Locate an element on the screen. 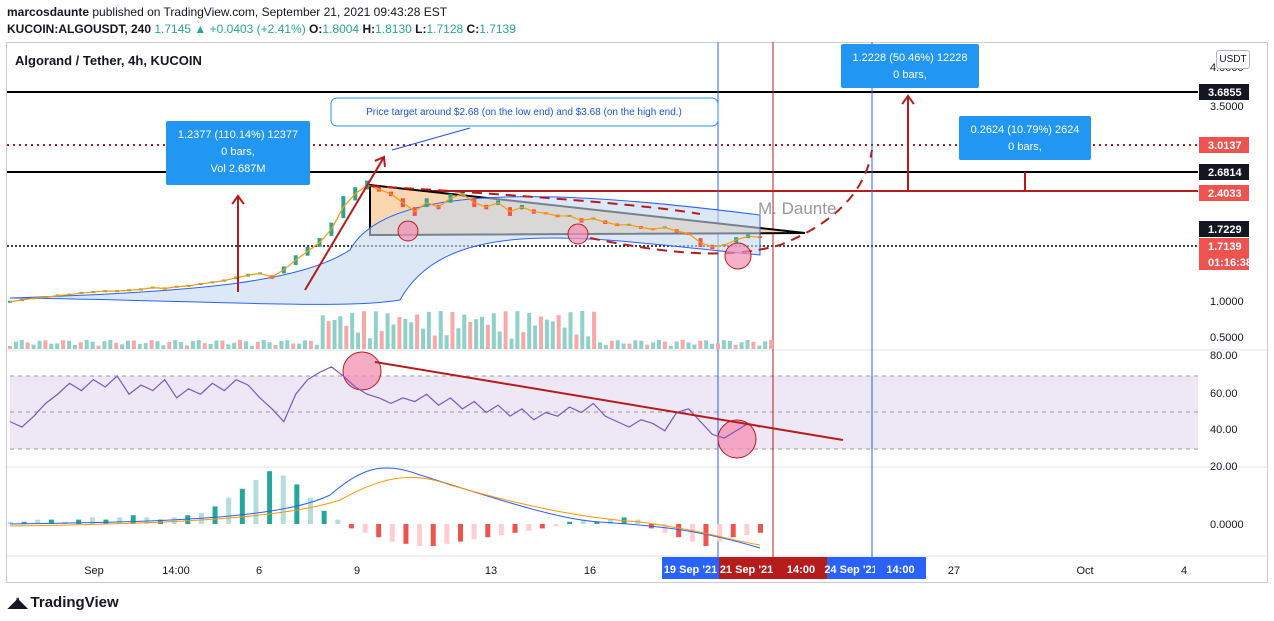  tradingview-logo-icon: ◢◣ is located at coordinates (17, 602).